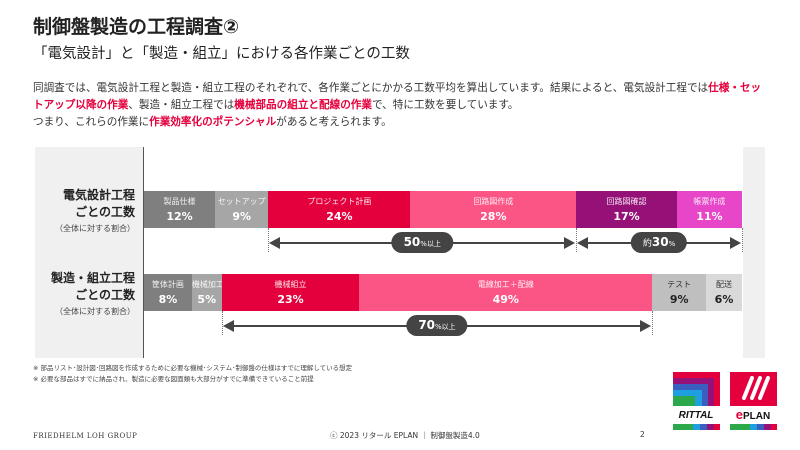 Image resolution: width=800 pixels, height=450 pixels. I want to click on group-name: FRIEDHELM LOH GROUP, so click(85, 436).